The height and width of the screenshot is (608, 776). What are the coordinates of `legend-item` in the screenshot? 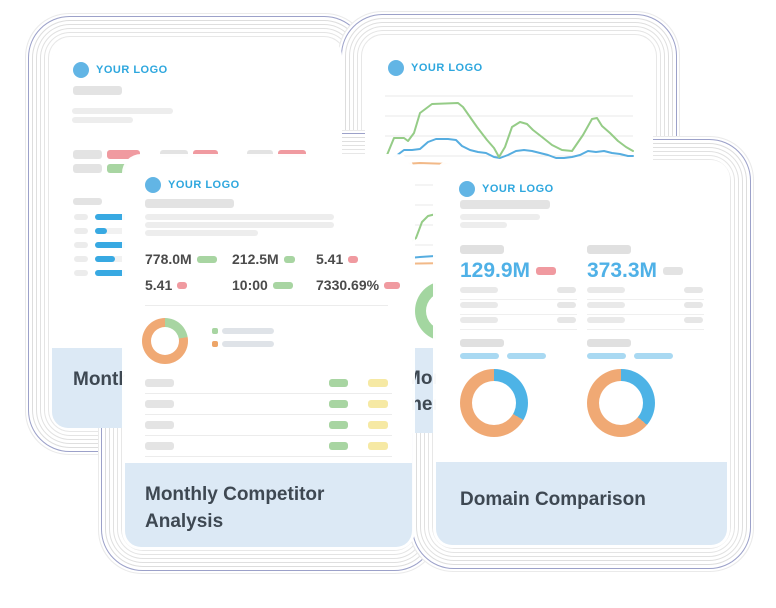 It's located at (243, 344).